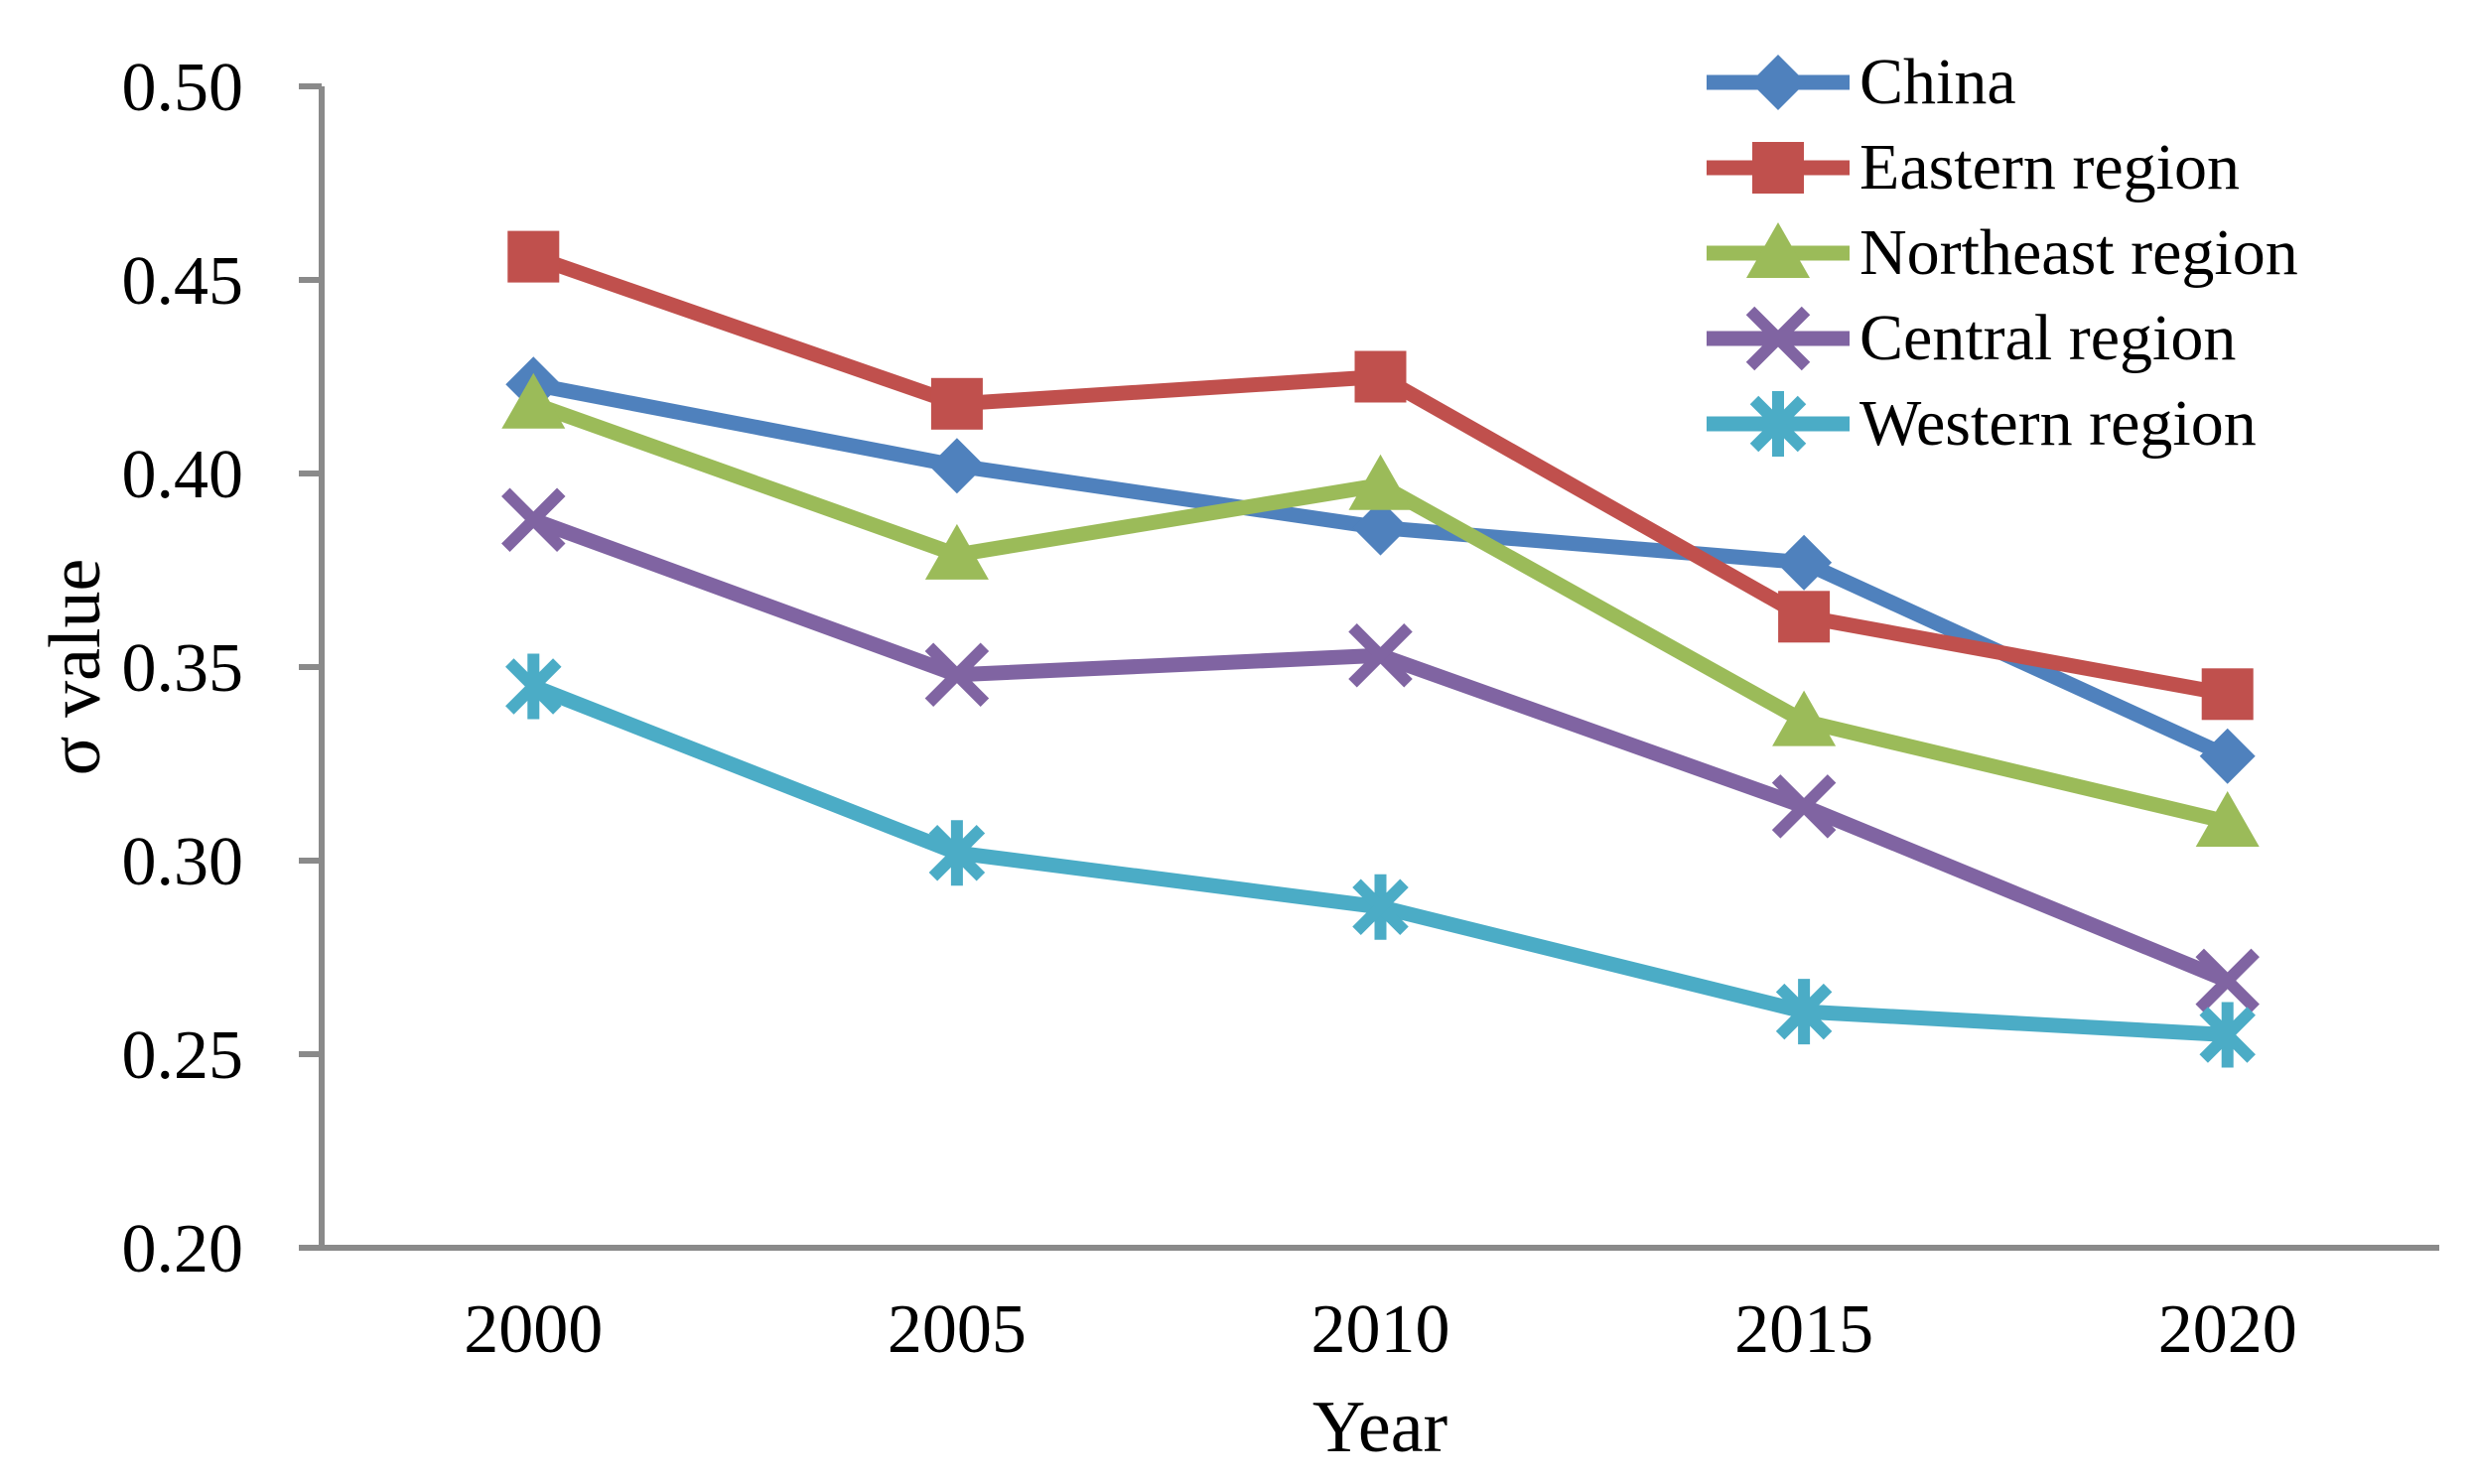  Describe the element at coordinates (183, 475) in the screenshot. I see `y-tick-label: 0.40` at that location.